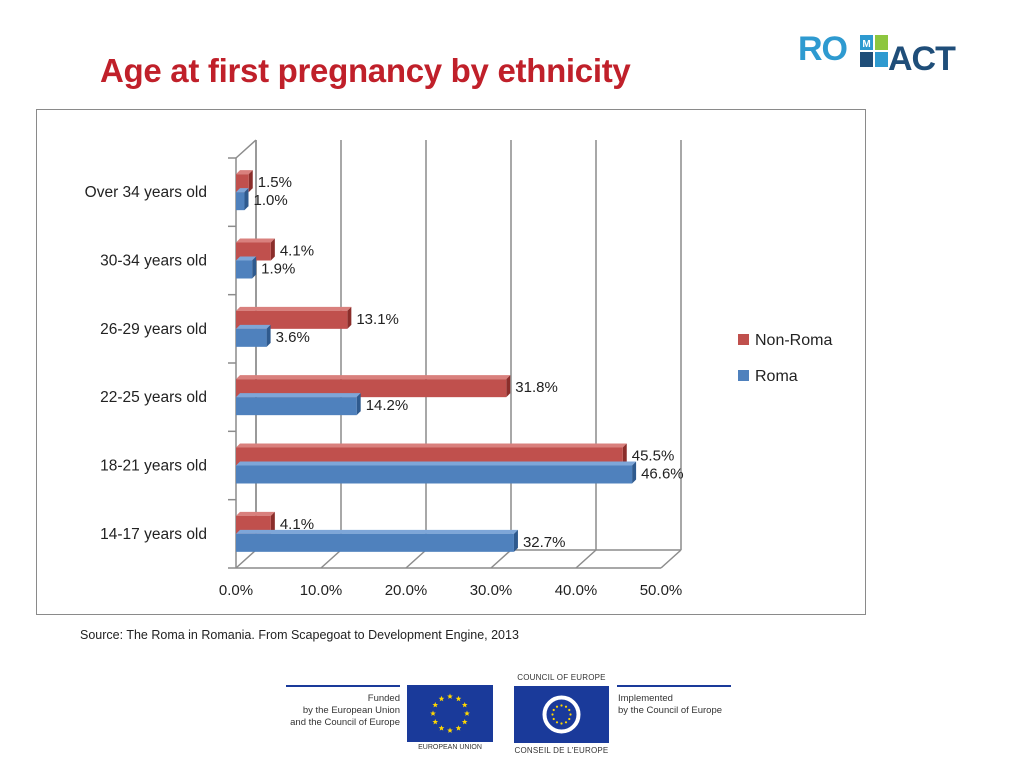  I want to click on category-label: Over 34 years old, so click(146, 192).